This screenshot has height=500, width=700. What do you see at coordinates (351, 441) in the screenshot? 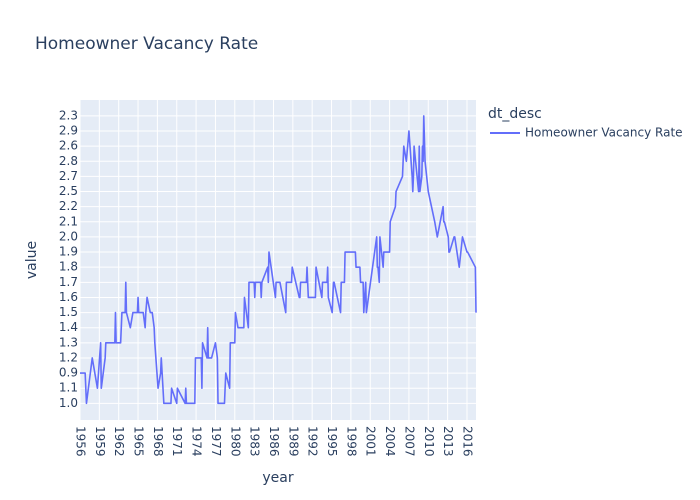
I see `x-tick-label: 1998` at bounding box center [351, 441].